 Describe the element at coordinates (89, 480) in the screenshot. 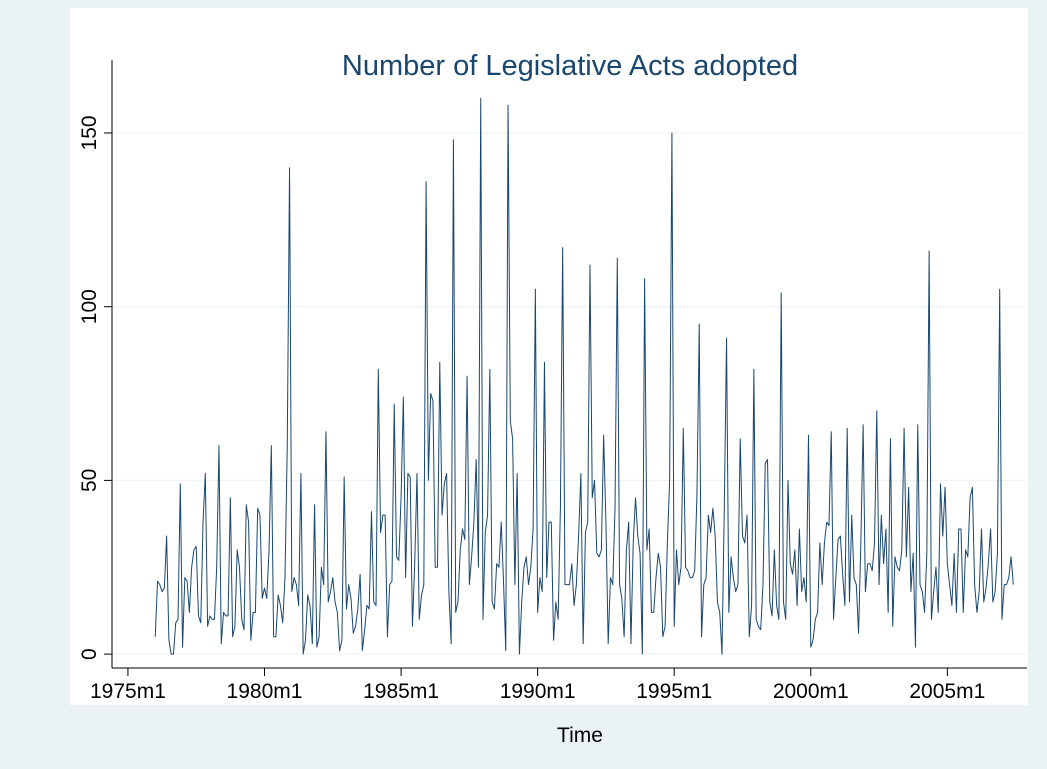

I see `y-tick-label: 50` at that location.